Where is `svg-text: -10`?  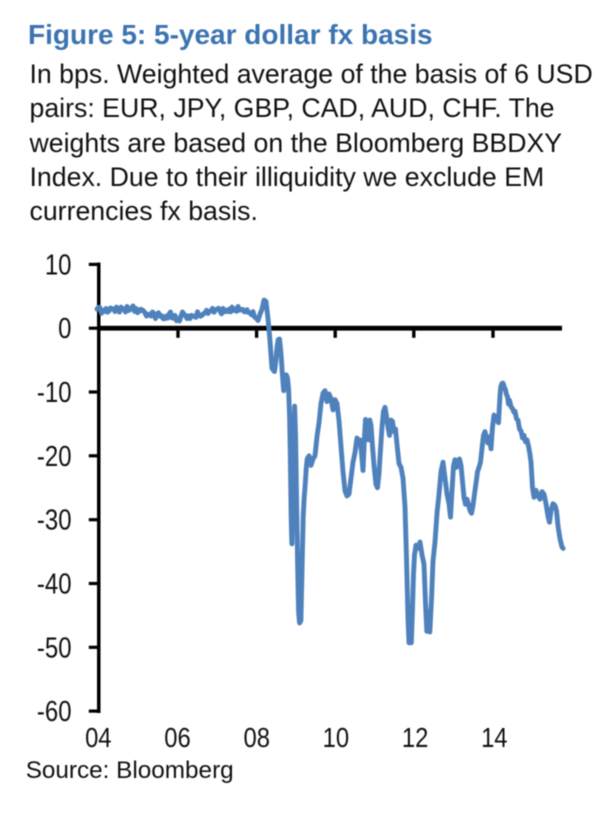 svg-text: -10 is located at coordinates (54, 392).